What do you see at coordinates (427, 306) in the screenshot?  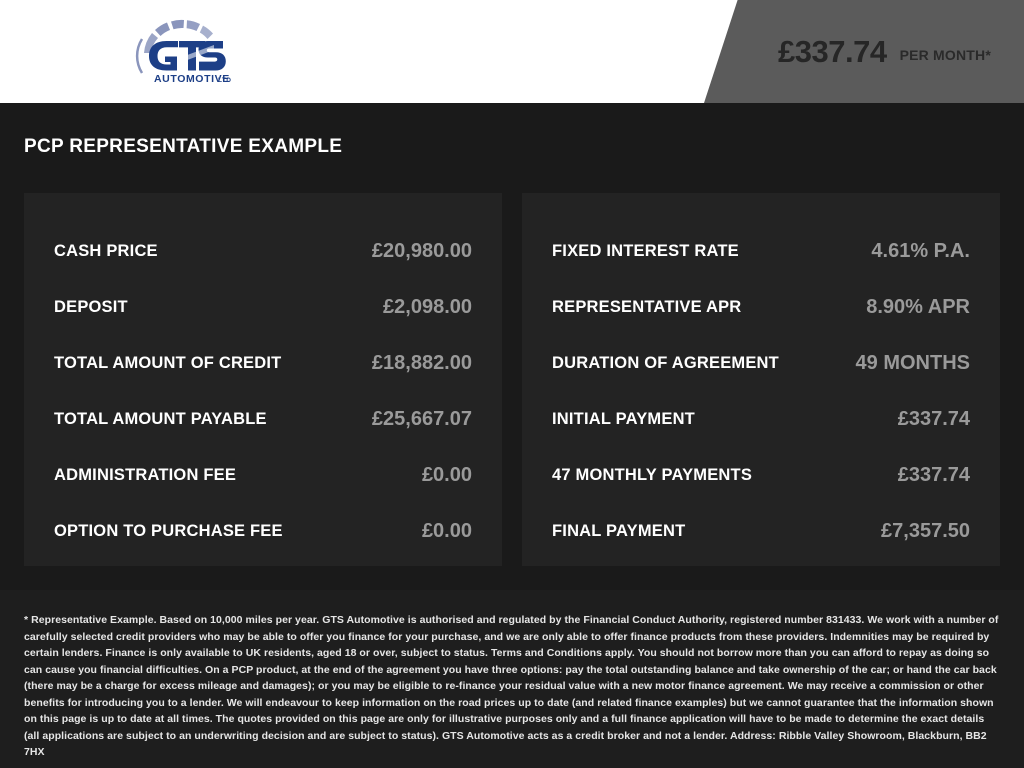 I see `row-value: £2,098.00` at bounding box center [427, 306].